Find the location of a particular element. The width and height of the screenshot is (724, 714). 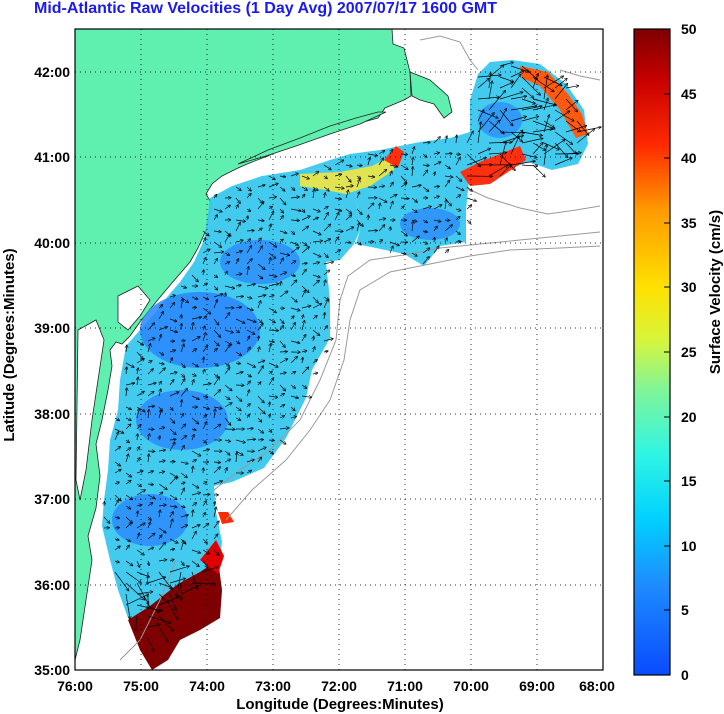

fast-band is located at coordinates (394, 157).